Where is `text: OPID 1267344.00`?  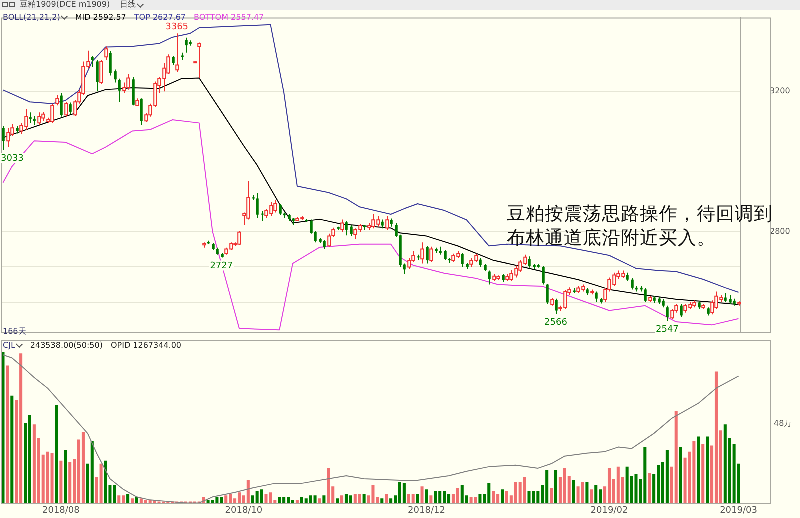
text: OPID 1267344.00 is located at coordinates (146, 345).